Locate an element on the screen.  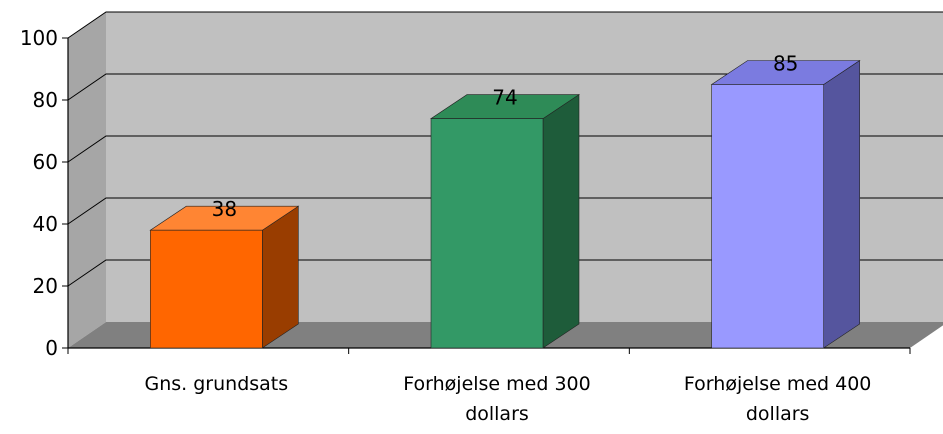
y-tick-label: 60 is located at coordinates (45, 162).